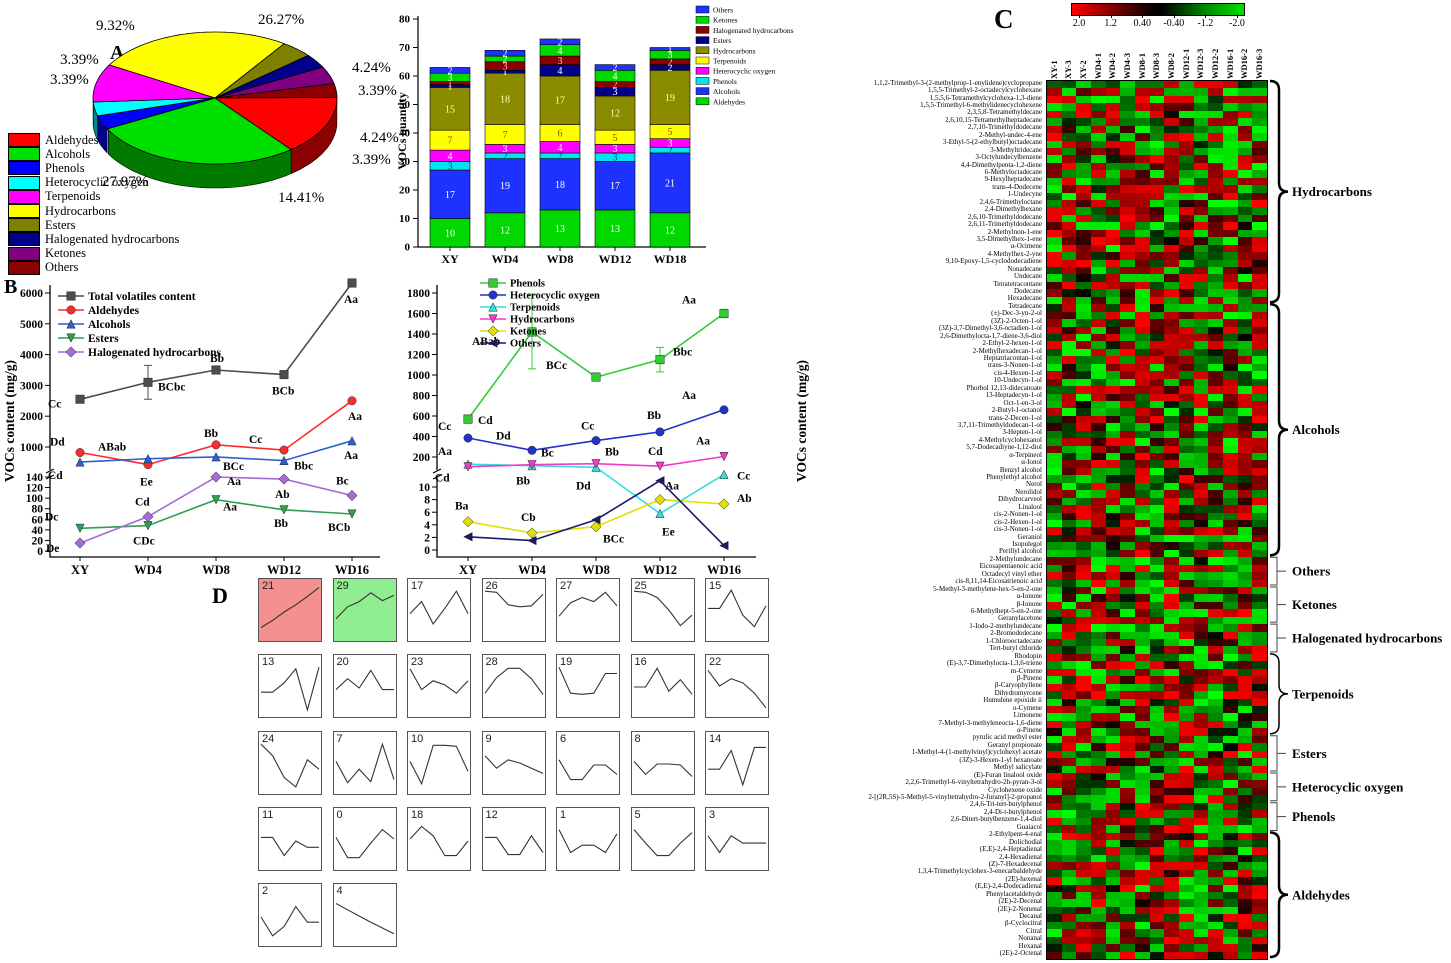 Image resolution: width=1451 pixels, height=963 pixels. What do you see at coordinates (352, 514) in the screenshot?
I see `marker-triangle-down` at bounding box center [352, 514].